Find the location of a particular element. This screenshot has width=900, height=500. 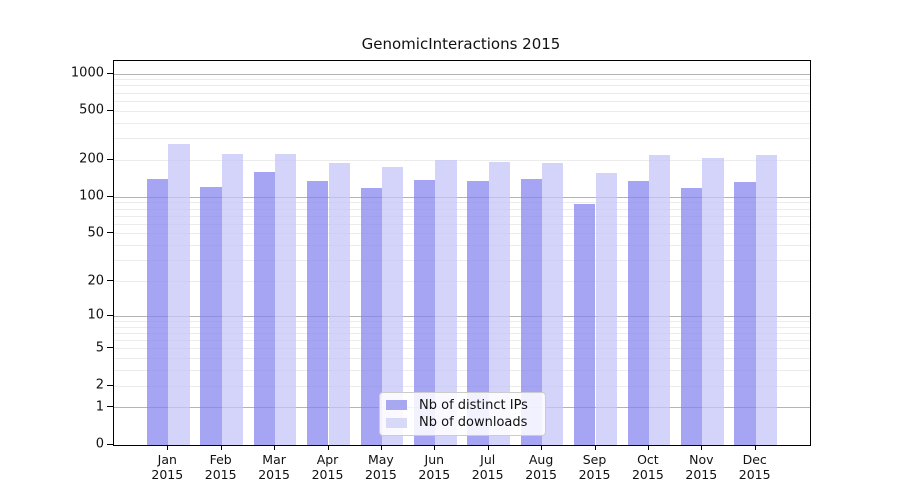

y-tick-label: 1000 is located at coordinates (87, 73).